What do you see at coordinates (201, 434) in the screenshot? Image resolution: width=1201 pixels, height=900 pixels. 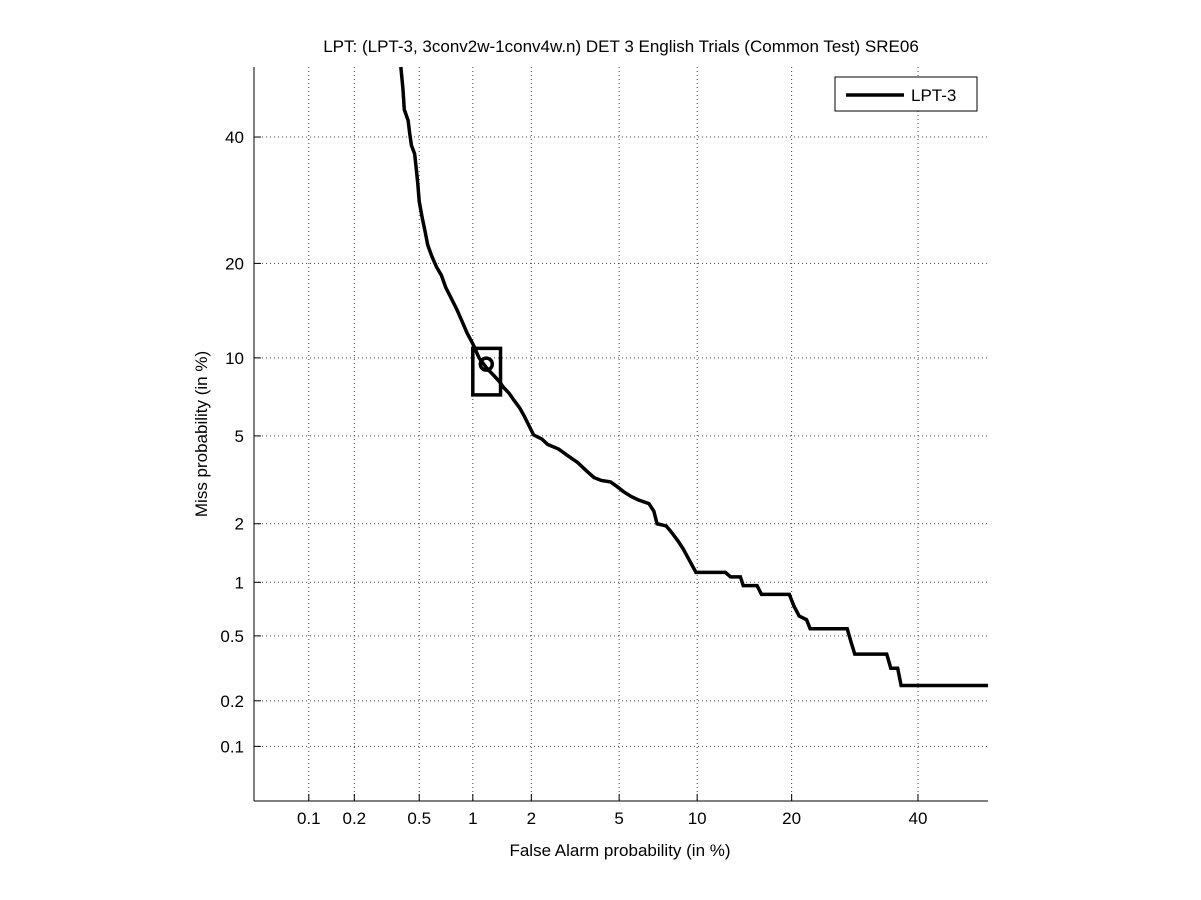 I see `y-axis-label: Miss probability (in %)` at bounding box center [201, 434].